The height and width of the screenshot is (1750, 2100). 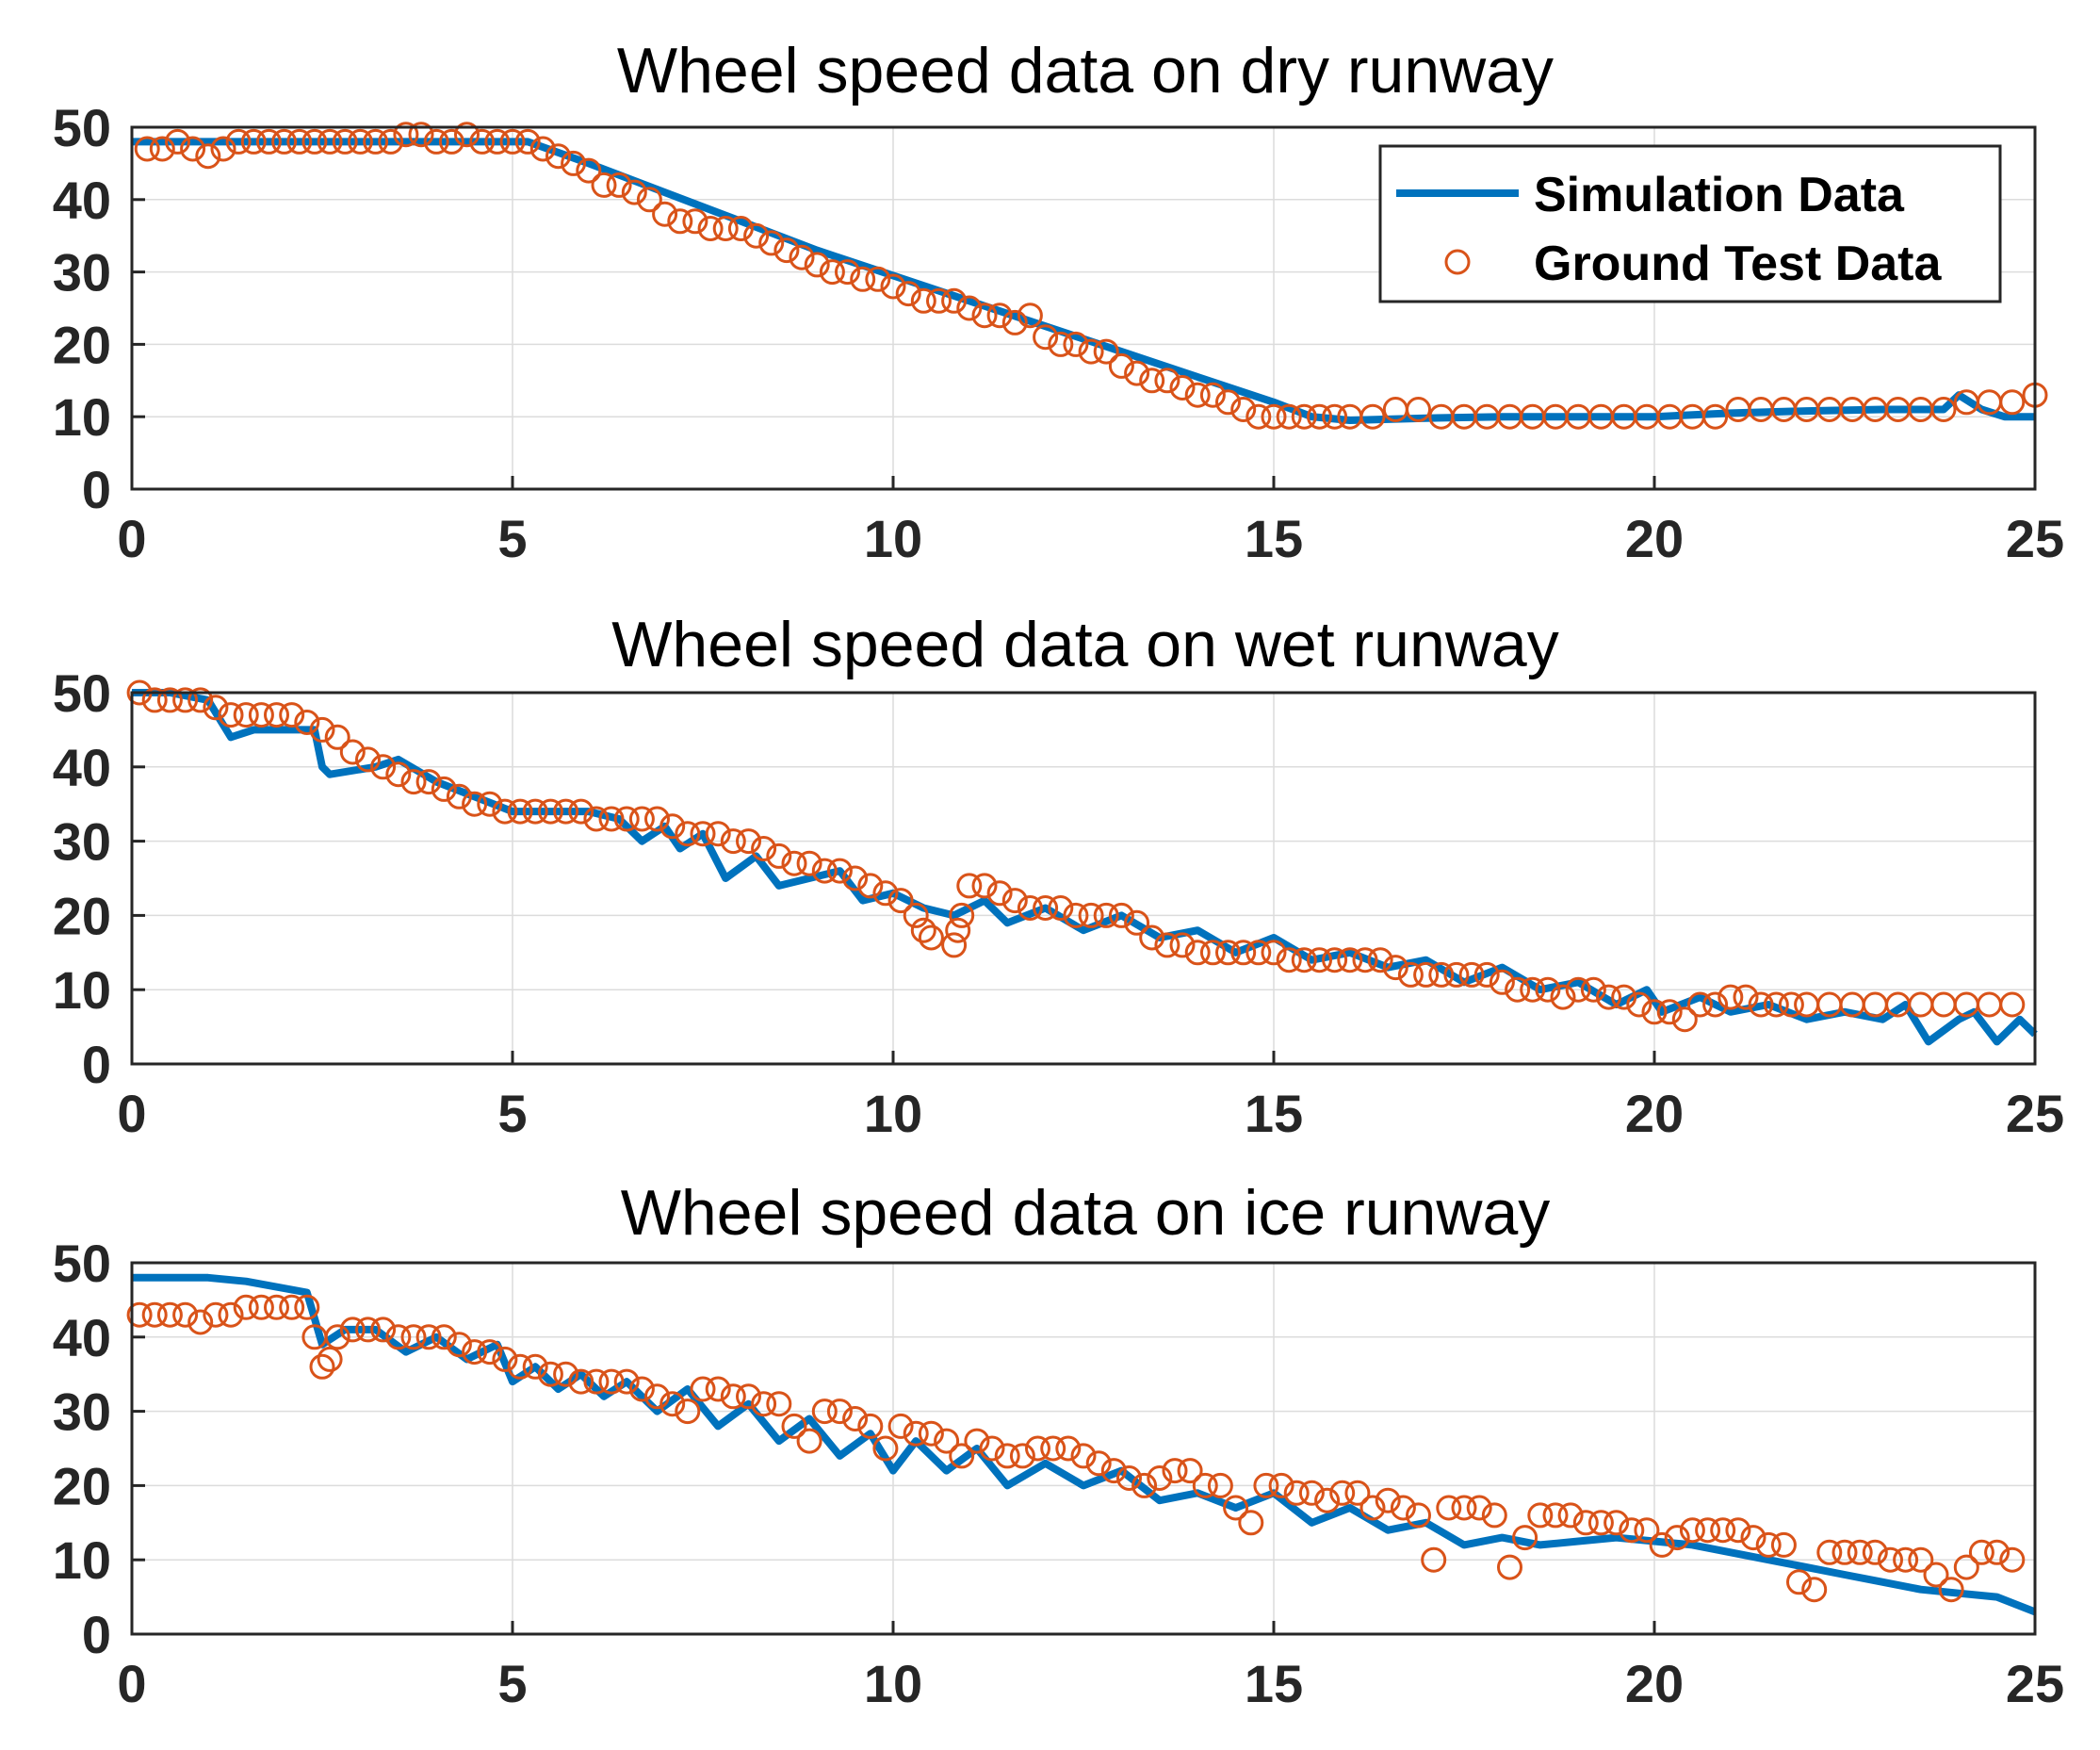 I want to click on x-tick-label: 20, so click(x=1654, y=1114).